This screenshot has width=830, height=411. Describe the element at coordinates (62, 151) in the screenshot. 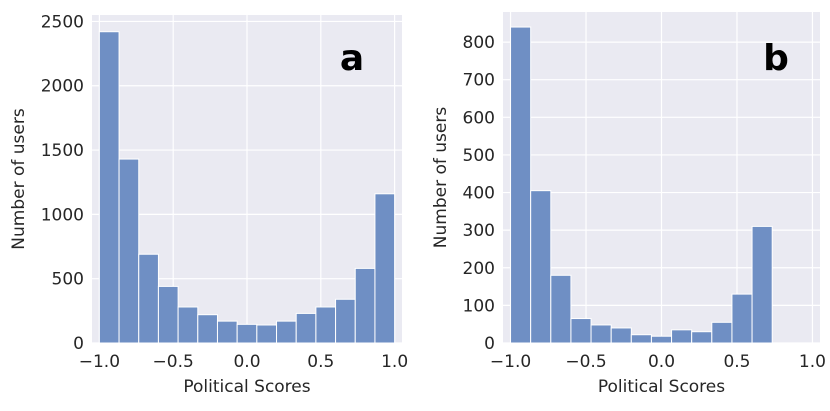

I see `y-tick-label: 1500` at that location.